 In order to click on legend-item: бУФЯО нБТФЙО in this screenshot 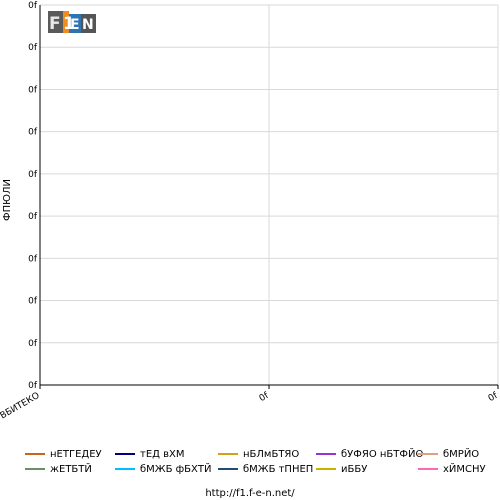, I will do `click(369, 453)`.